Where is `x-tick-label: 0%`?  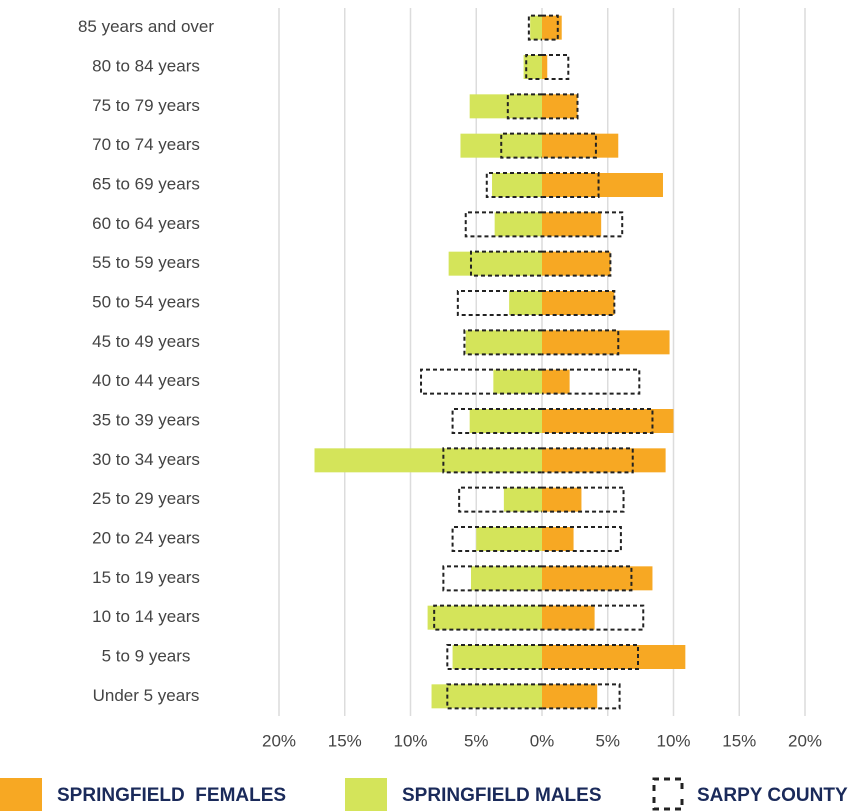
x-tick-label: 0% is located at coordinates (542, 740).